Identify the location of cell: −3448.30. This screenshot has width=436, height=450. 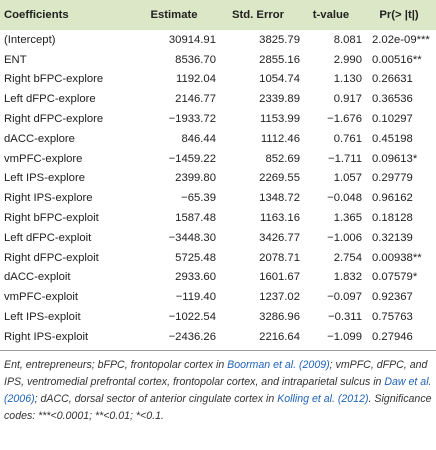
(192, 237).